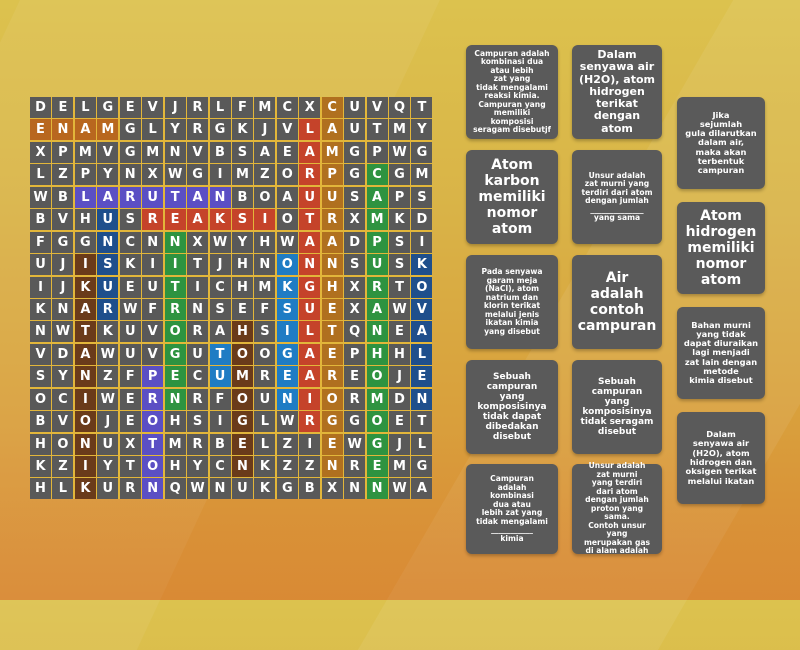 This screenshot has height=650, width=800. Describe the element at coordinates (310, 489) in the screenshot. I see `grid-cell: B` at that location.